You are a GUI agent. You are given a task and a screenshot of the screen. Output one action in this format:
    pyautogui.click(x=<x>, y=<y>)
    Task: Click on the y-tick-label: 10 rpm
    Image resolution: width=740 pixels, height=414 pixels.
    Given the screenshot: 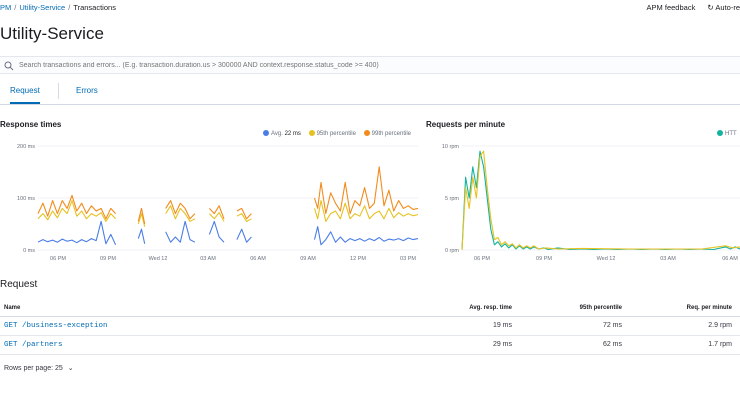 What is the action you would take?
    pyautogui.click(x=451, y=147)
    